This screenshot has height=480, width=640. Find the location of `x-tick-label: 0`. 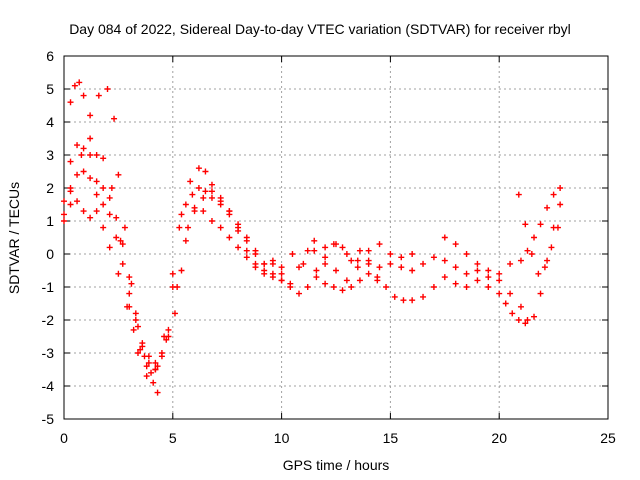

x-tick-label: 0 is located at coordinates (64, 438).